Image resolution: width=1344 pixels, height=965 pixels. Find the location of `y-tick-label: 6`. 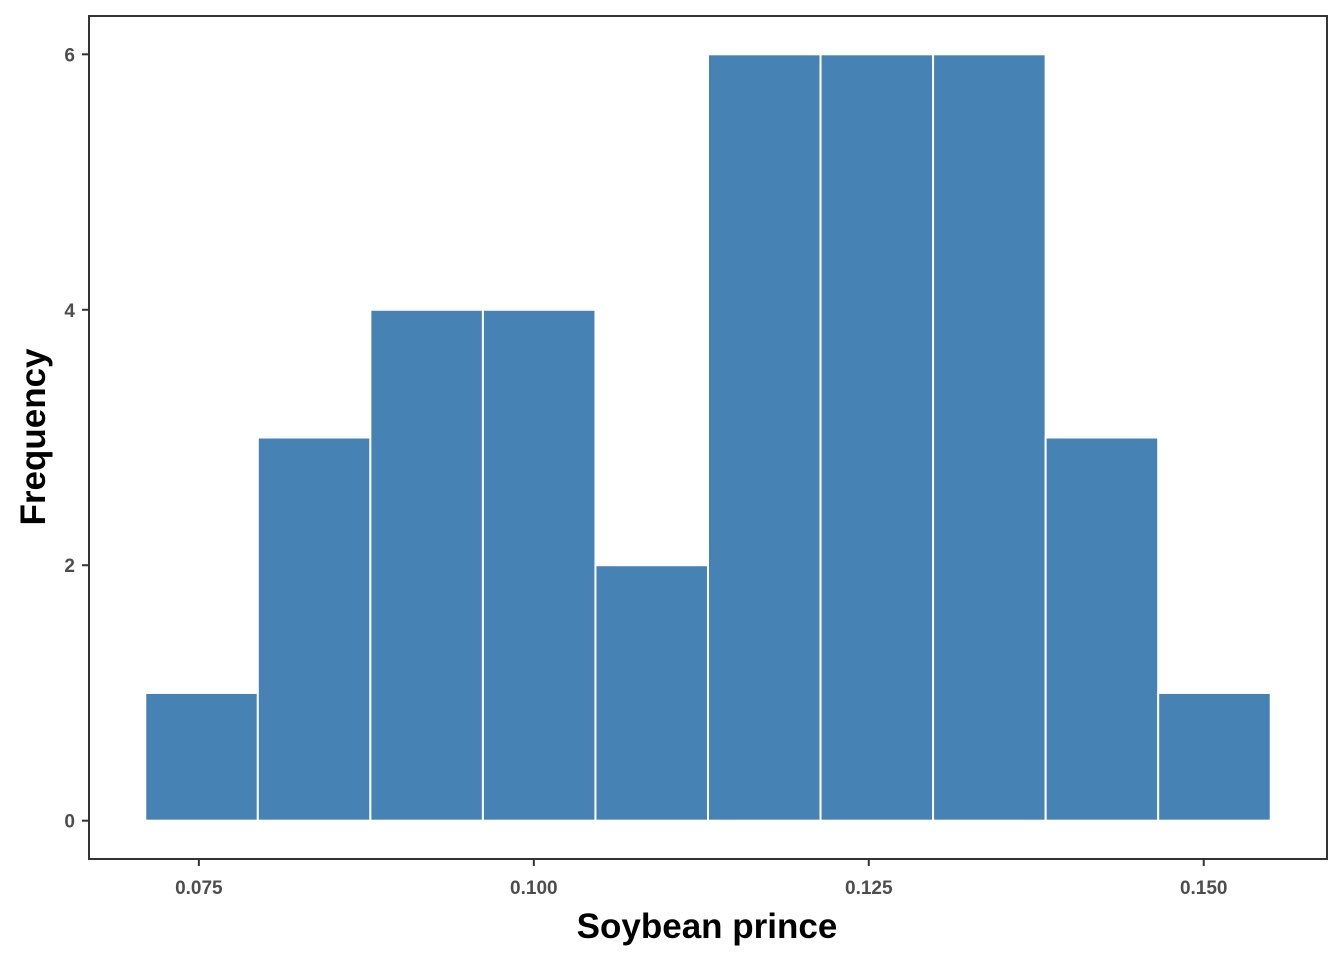

y-tick-label: 6 is located at coordinates (69, 55).